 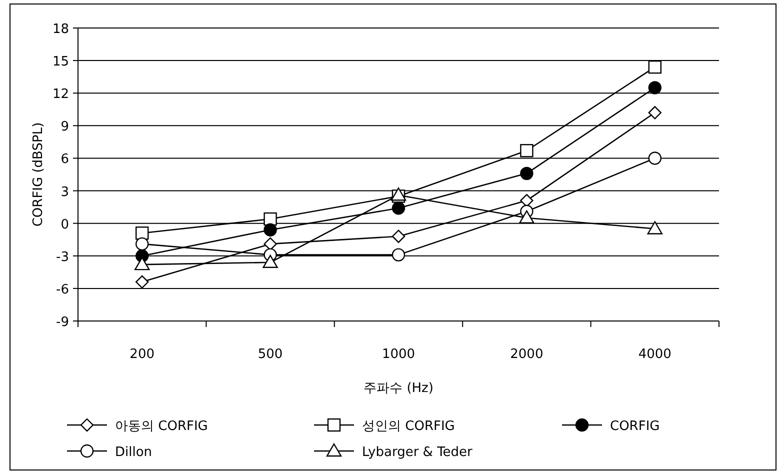 What do you see at coordinates (60, 94) in the screenshot?
I see `y-tick-label: 12` at bounding box center [60, 94].